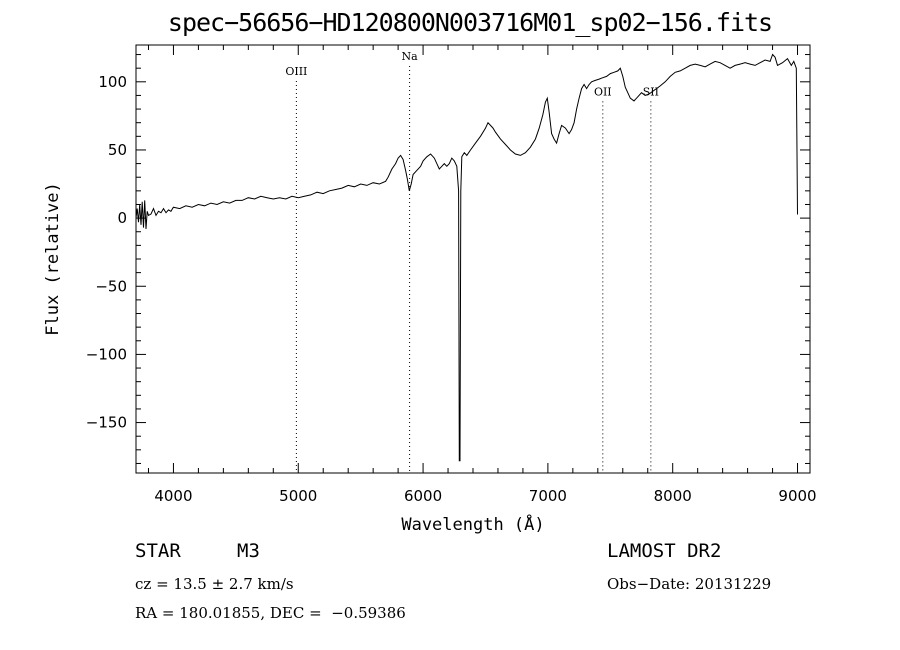 The image size is (900, 650). What do you see at coordinates (664, 551) in the screenshot?
I see `survey-name: LAMOST DR2` at bounding box center [664, 551].